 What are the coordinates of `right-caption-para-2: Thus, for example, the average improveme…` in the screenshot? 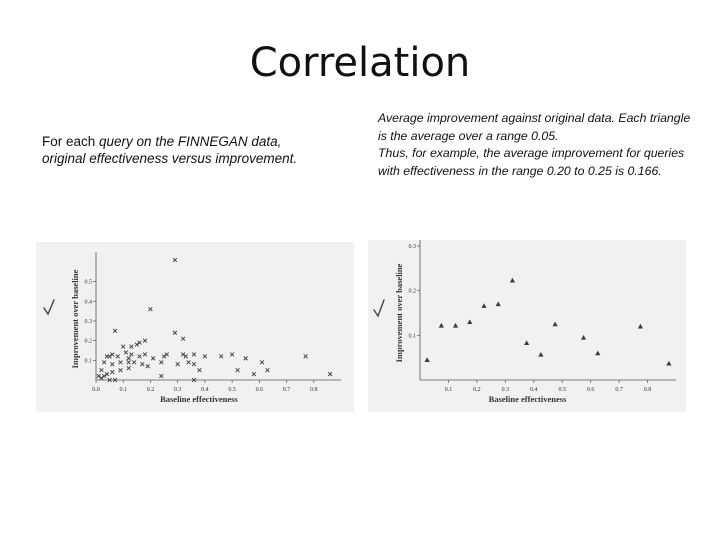 It's located at (531, 162).